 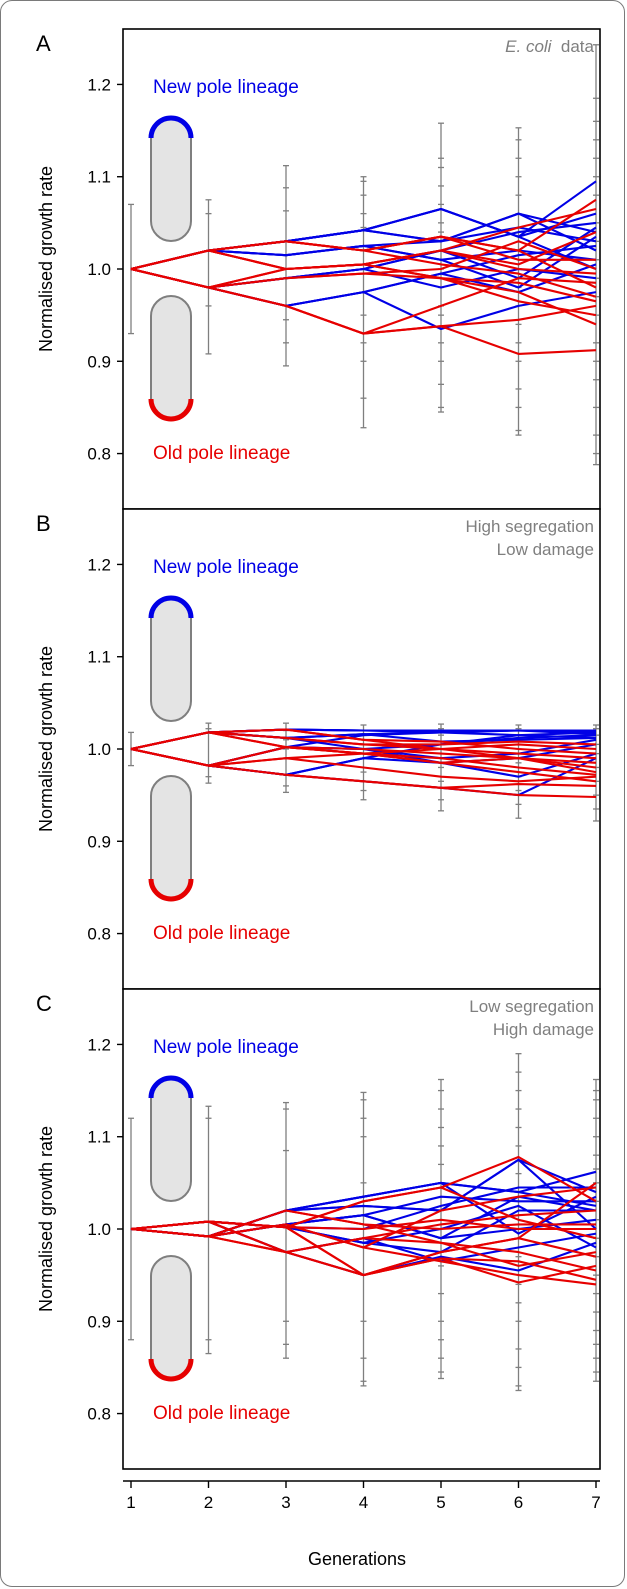 What do you see at coordinates (545, 549) in the screenshot?
I see `corner-note-line: Low damage` at bounding box center [545, 549].